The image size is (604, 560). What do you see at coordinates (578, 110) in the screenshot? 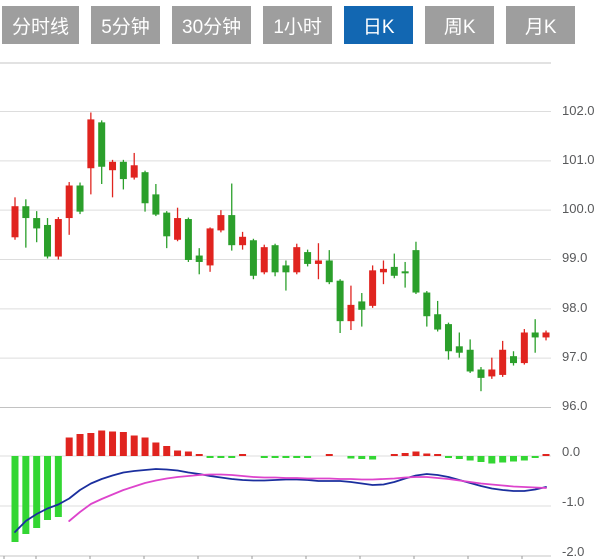
I see `price-tick-label: 102.0` at bounding box center [578, 110].